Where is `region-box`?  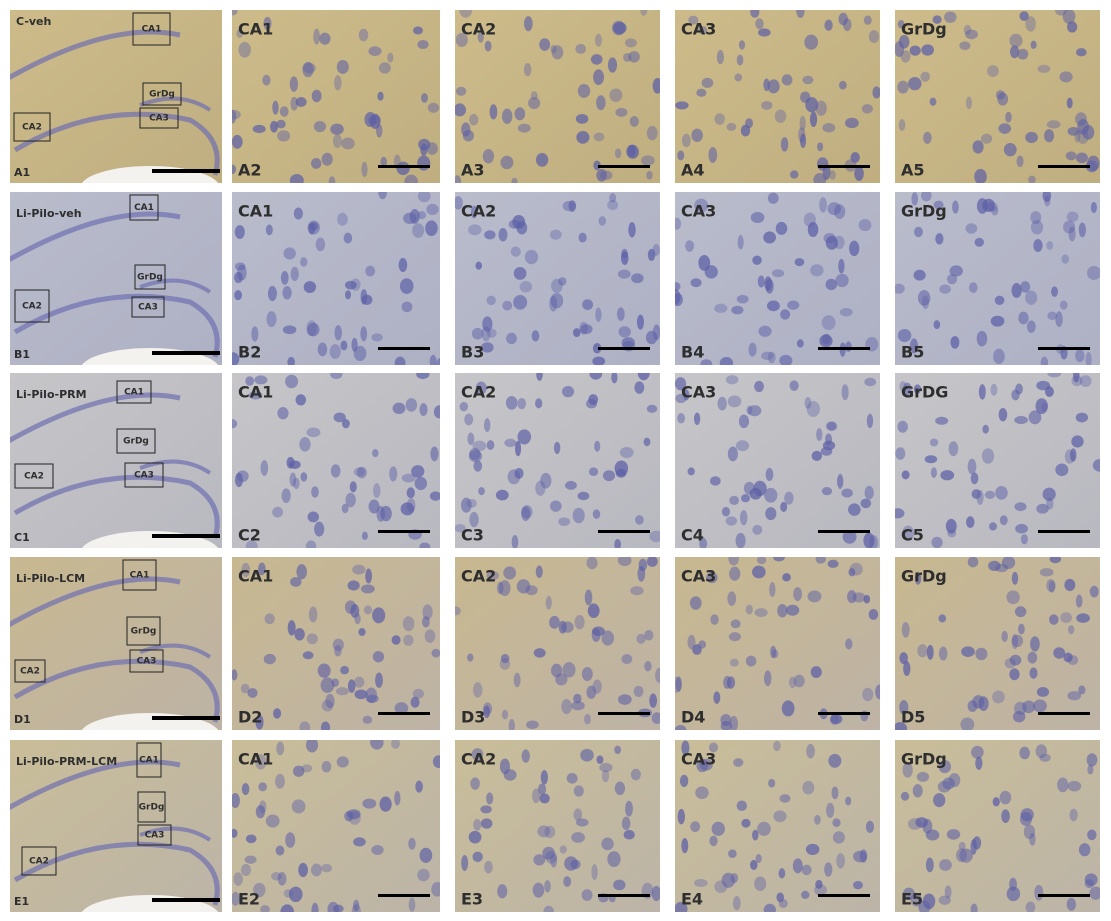 region-box is located at coordinates (30, 671).